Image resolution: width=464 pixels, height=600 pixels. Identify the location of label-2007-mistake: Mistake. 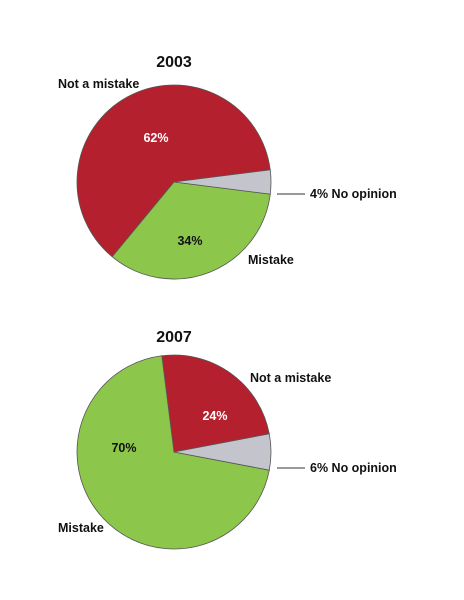
(81, 528).